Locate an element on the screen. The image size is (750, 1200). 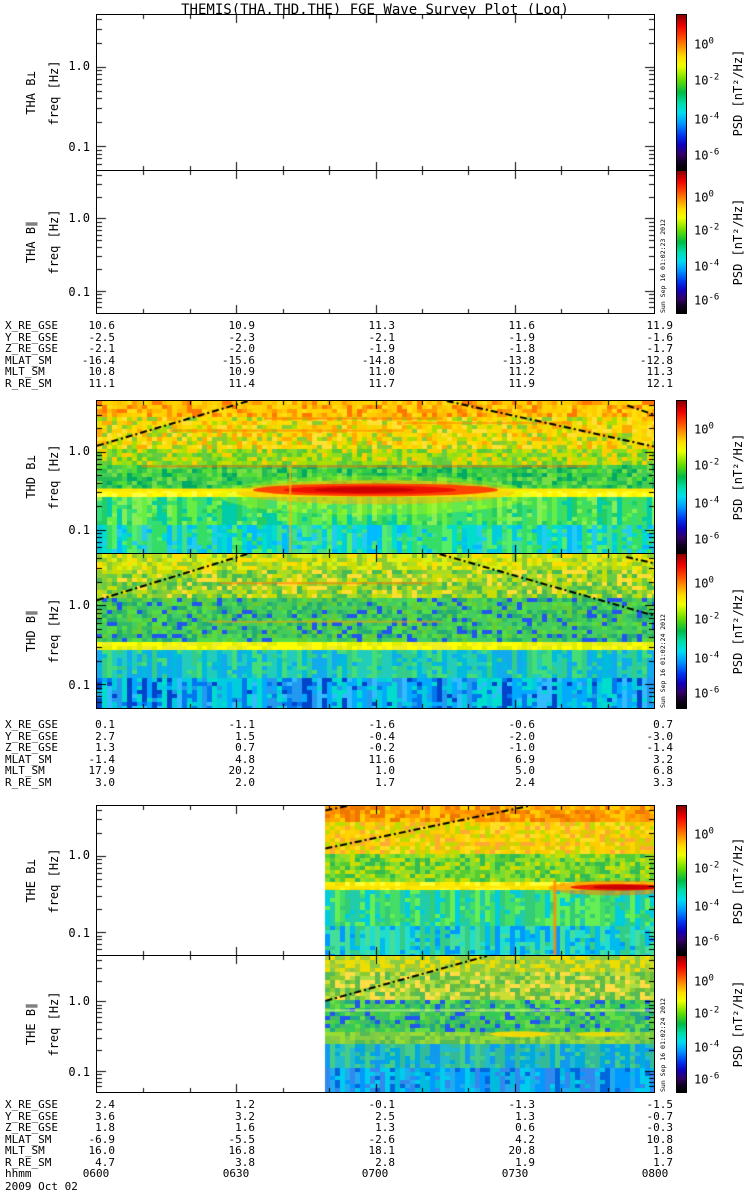
ephemeris-value: -15.6 is located at coordinates (238, 360).